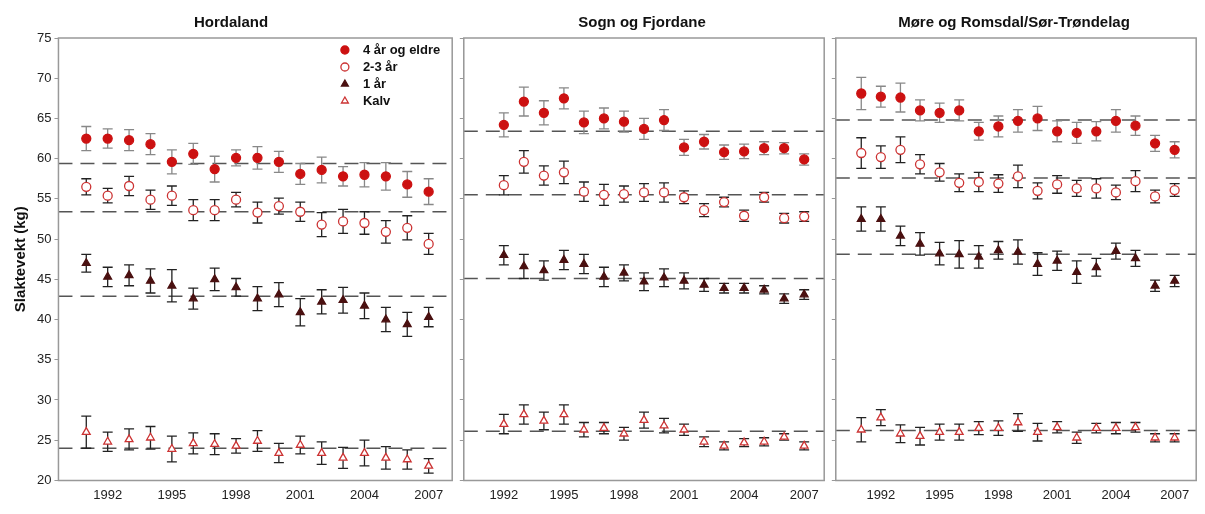  What do you see at coordinates (401, 49) in the screenshot?
I see `legend-label: 4 år og eldre` at bounding box center [401, 49].